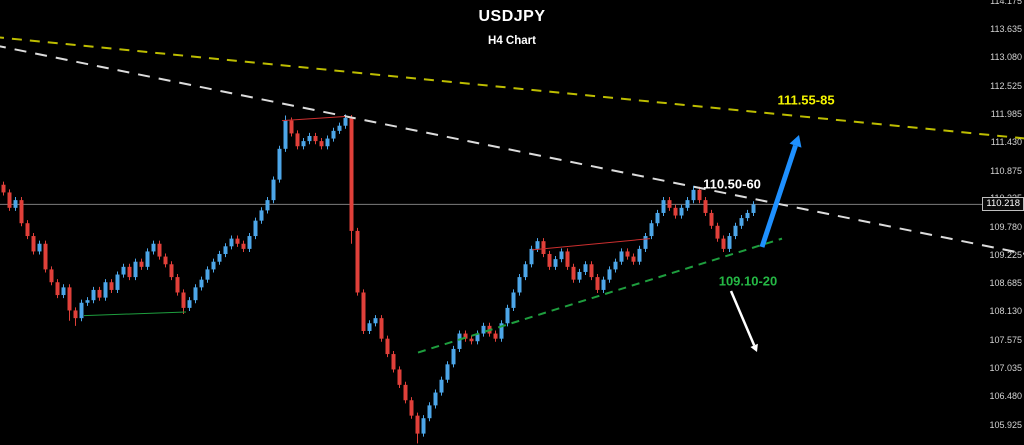  What do you see at coordinates (591, 244) in the screenshot?
I see `red-mid-line` at bounding box center [591, 244].